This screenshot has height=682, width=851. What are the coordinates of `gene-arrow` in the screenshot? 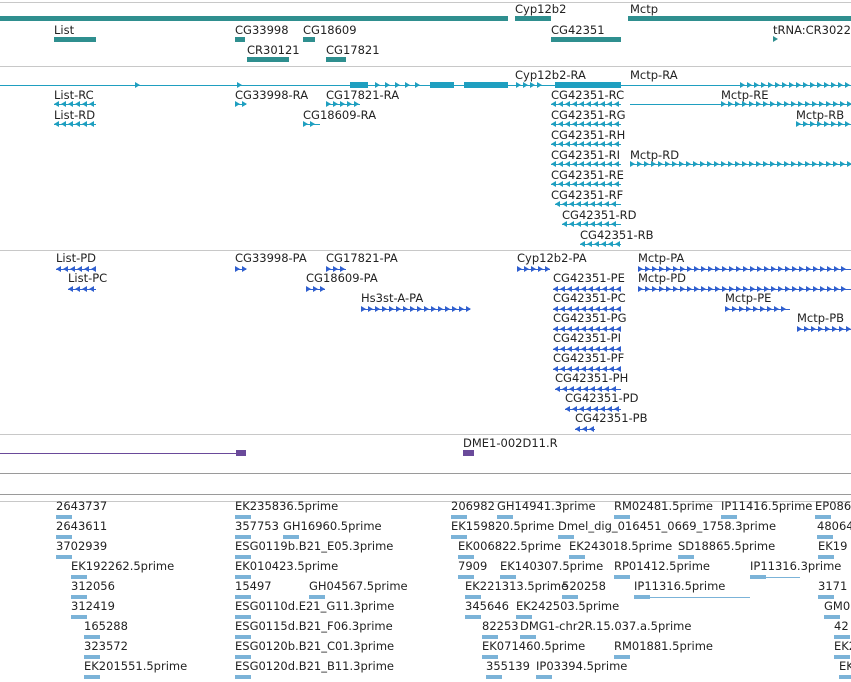 It's located at (775, 39).